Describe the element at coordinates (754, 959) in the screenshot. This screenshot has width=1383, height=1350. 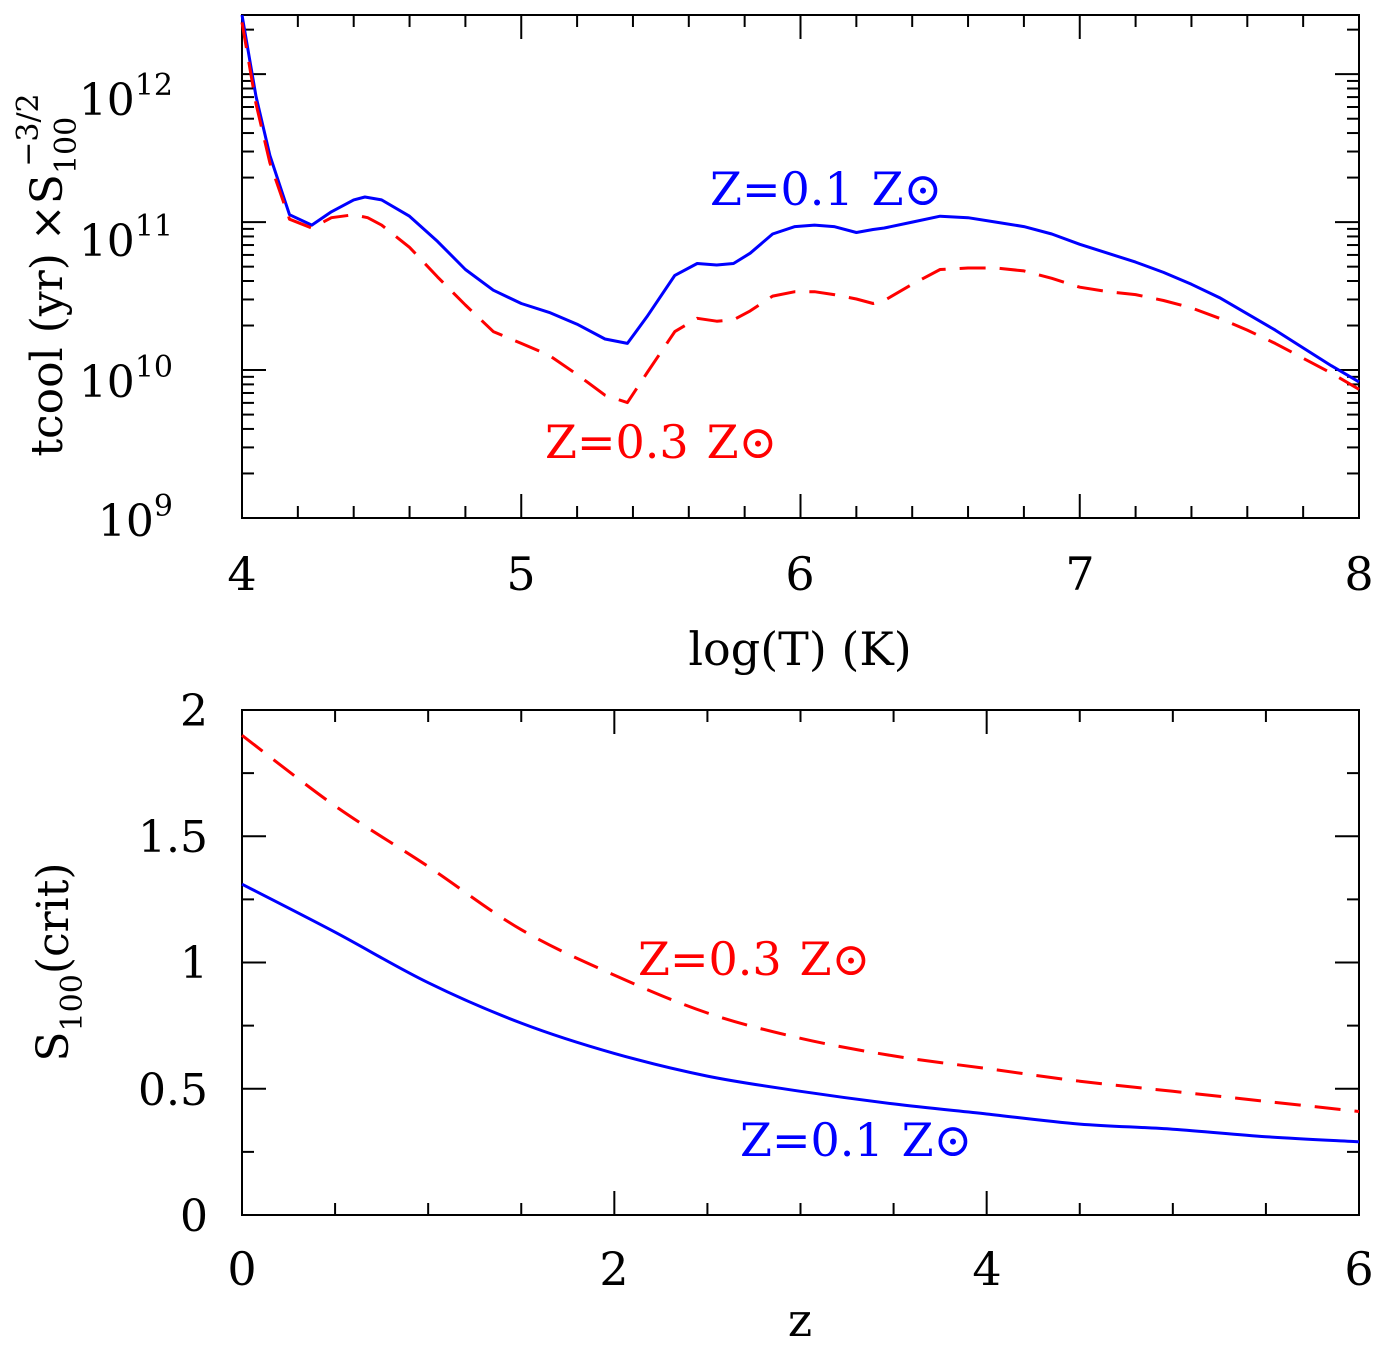
I see `bottom-annotation-high-z: Z=0.3 Z⊙` at that location.